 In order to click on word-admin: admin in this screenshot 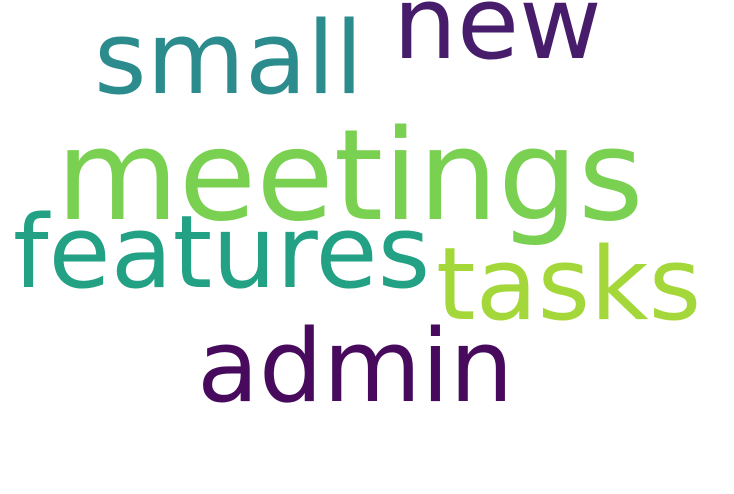, I will do `click(355, 366)`.